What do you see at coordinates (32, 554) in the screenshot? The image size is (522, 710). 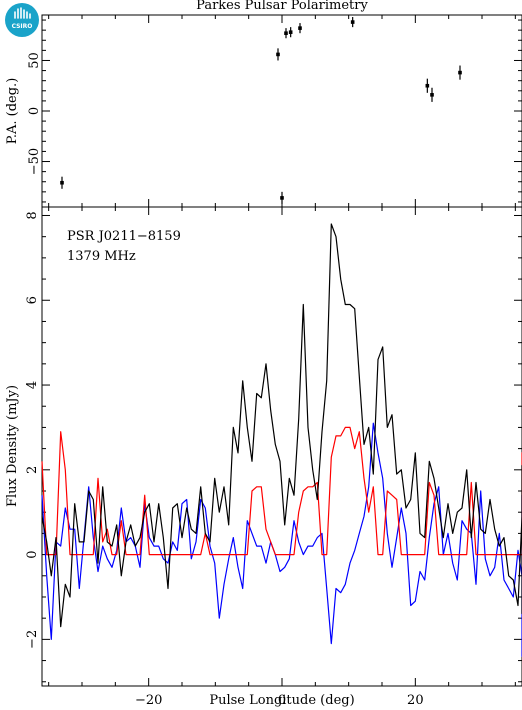 I see `flux-y-tick-label: 0` at bounding box center [32, 554].